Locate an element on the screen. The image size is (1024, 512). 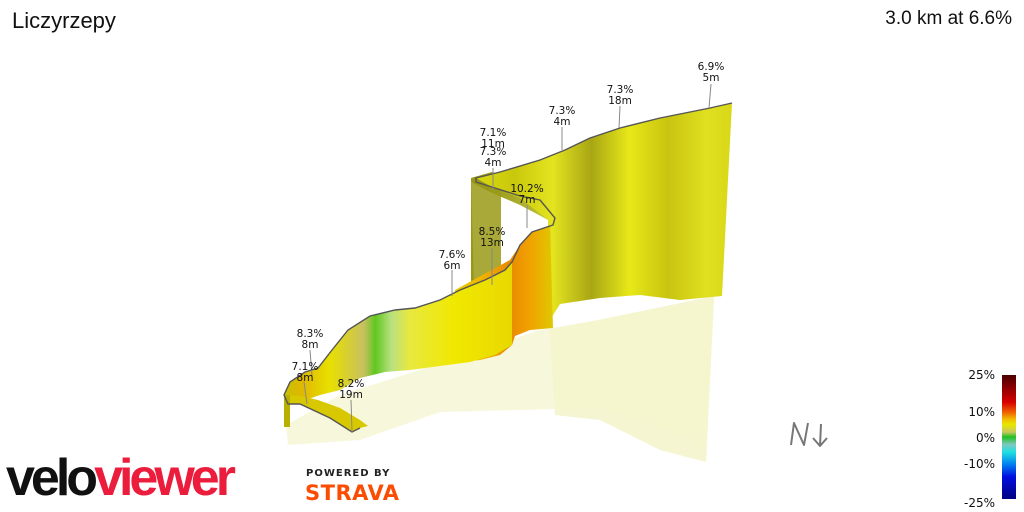
annotation-length: 13m is located at coordinates (492, 243).